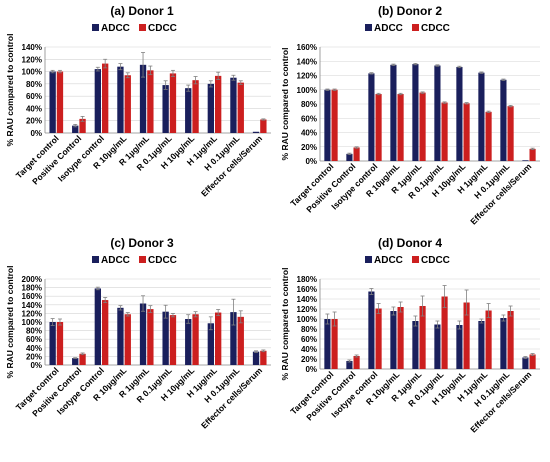  Describe the element at coordinates (34, 348) in the screenshot. I see `y-tick-label: 40%` at that location.